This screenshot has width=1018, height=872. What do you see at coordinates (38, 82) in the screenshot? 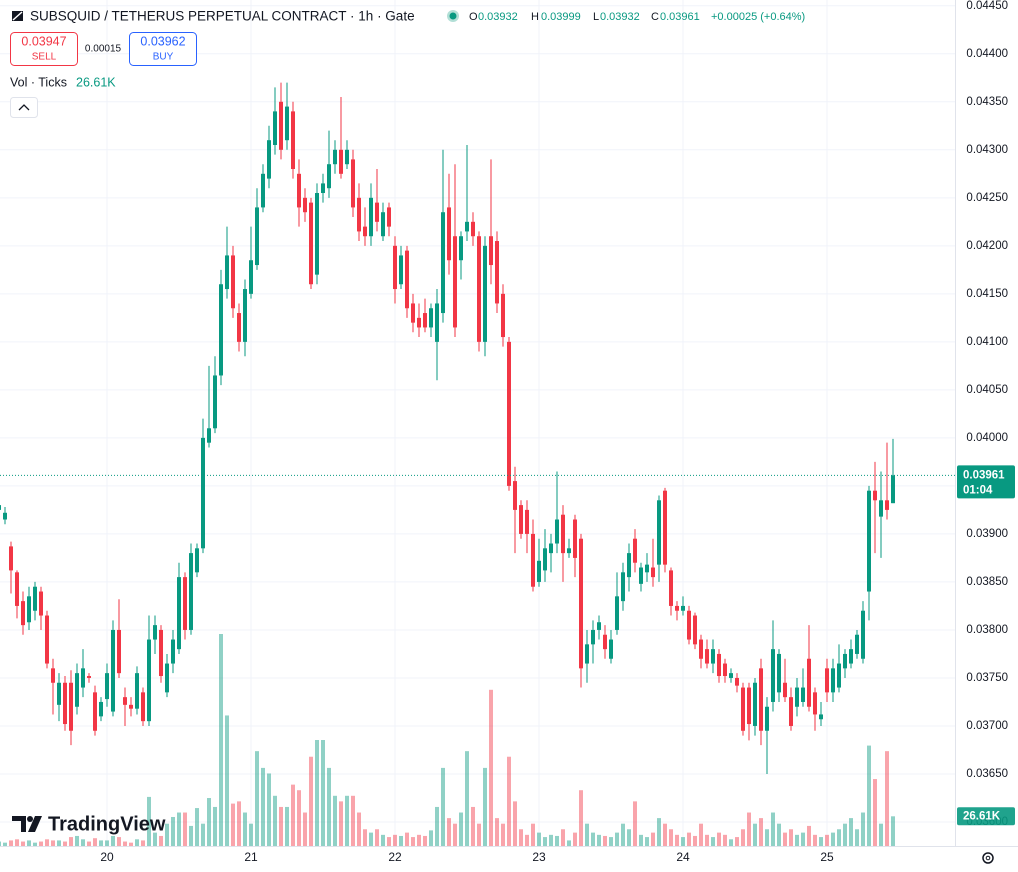
I see `volume-legend: Vol · Ticks` at bounding box center [38, 82].